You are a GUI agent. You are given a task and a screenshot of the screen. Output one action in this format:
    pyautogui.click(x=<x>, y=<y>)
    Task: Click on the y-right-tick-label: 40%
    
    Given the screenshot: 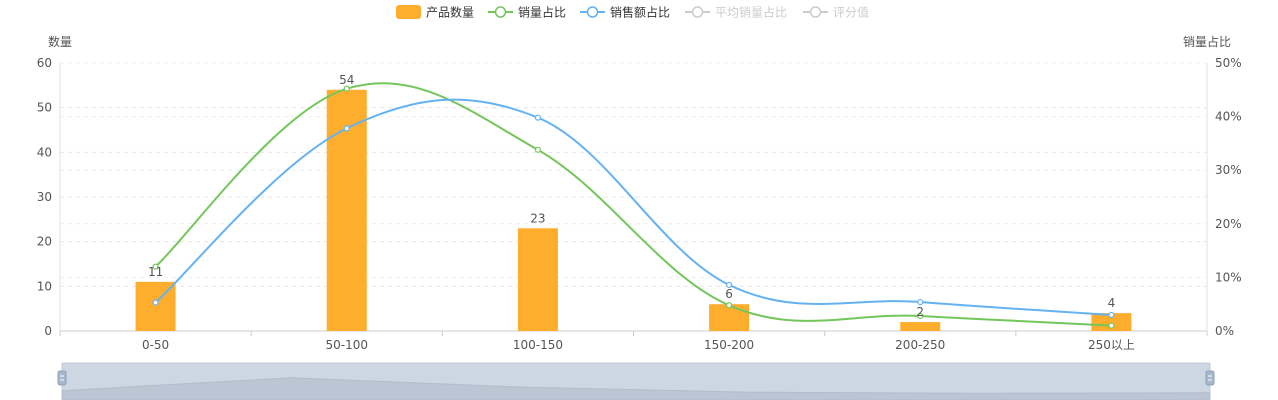 What is the action you would take?
    pyautogui.click(x=1228, y=117)
    